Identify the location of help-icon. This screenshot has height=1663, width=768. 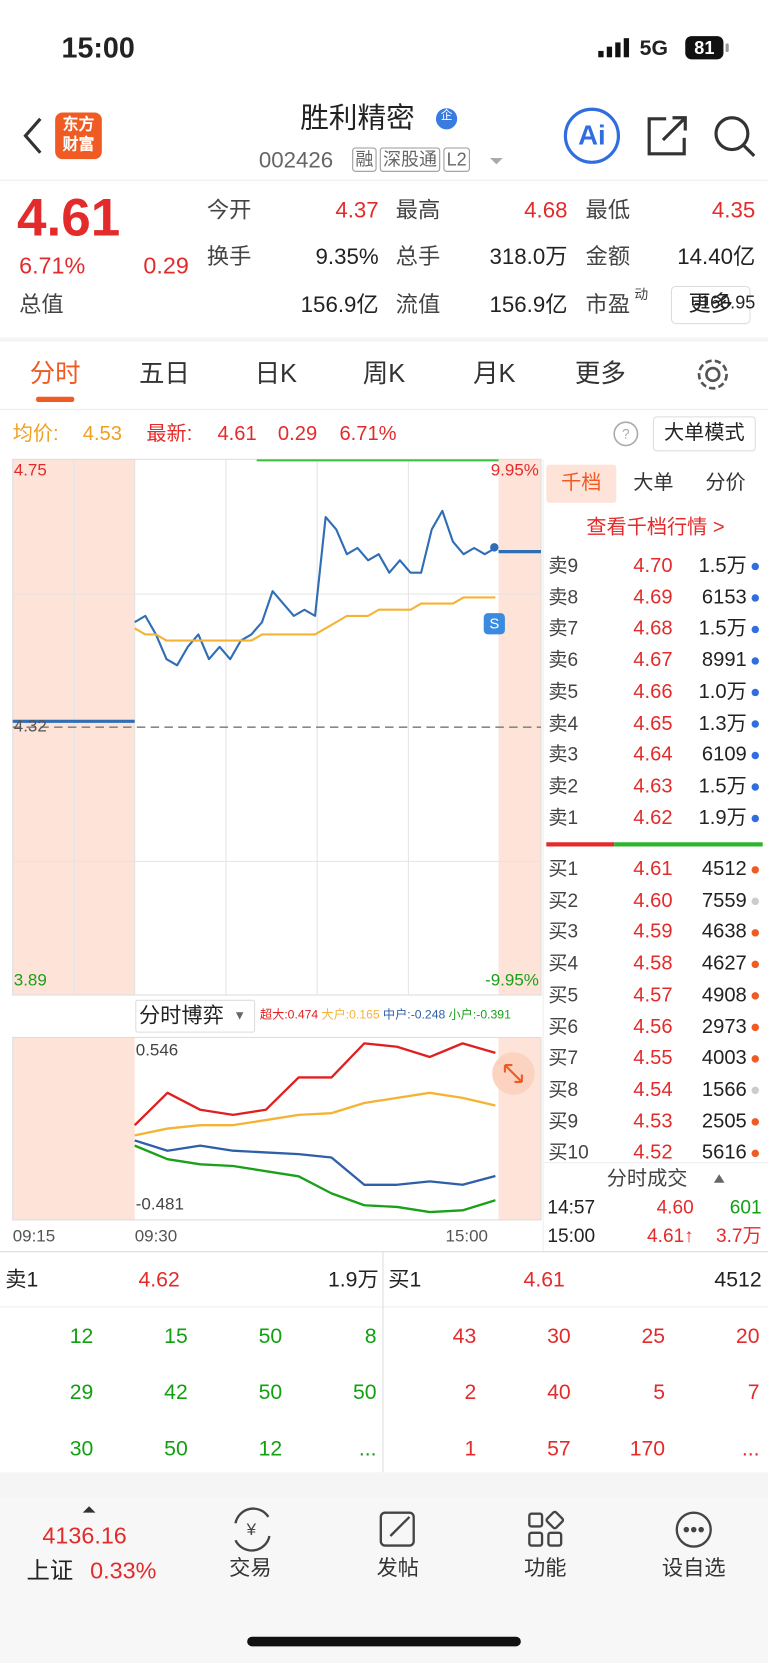
(626, 434).